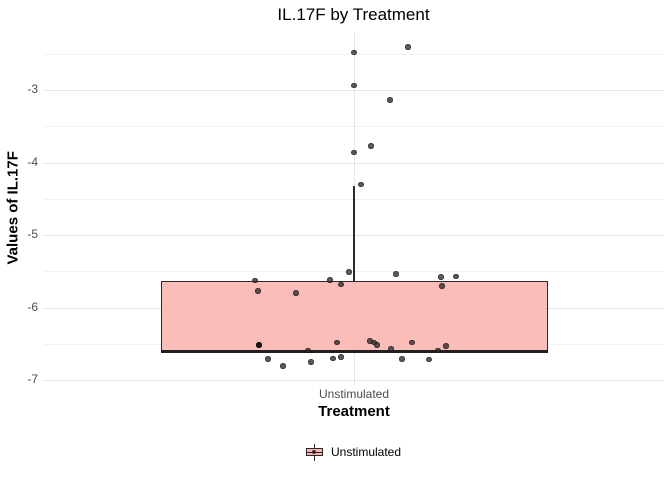 This screenshot has width=672, height=480. Describe the element at coordinates (13, 208) in the screenshot. I see `y-axis-title: Values of IL.17F` at that location.